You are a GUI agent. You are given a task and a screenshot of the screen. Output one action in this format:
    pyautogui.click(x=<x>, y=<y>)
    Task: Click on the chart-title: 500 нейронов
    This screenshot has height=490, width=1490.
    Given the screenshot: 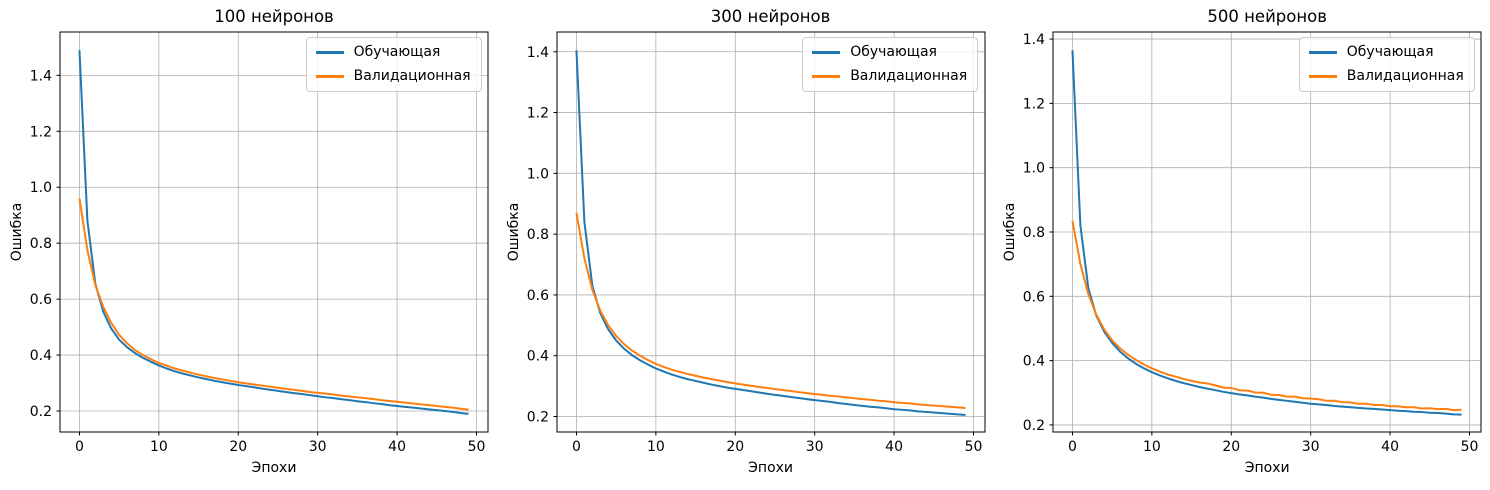 What is the action you would take?
    pyautogui.click(x=1267, y=16)
    